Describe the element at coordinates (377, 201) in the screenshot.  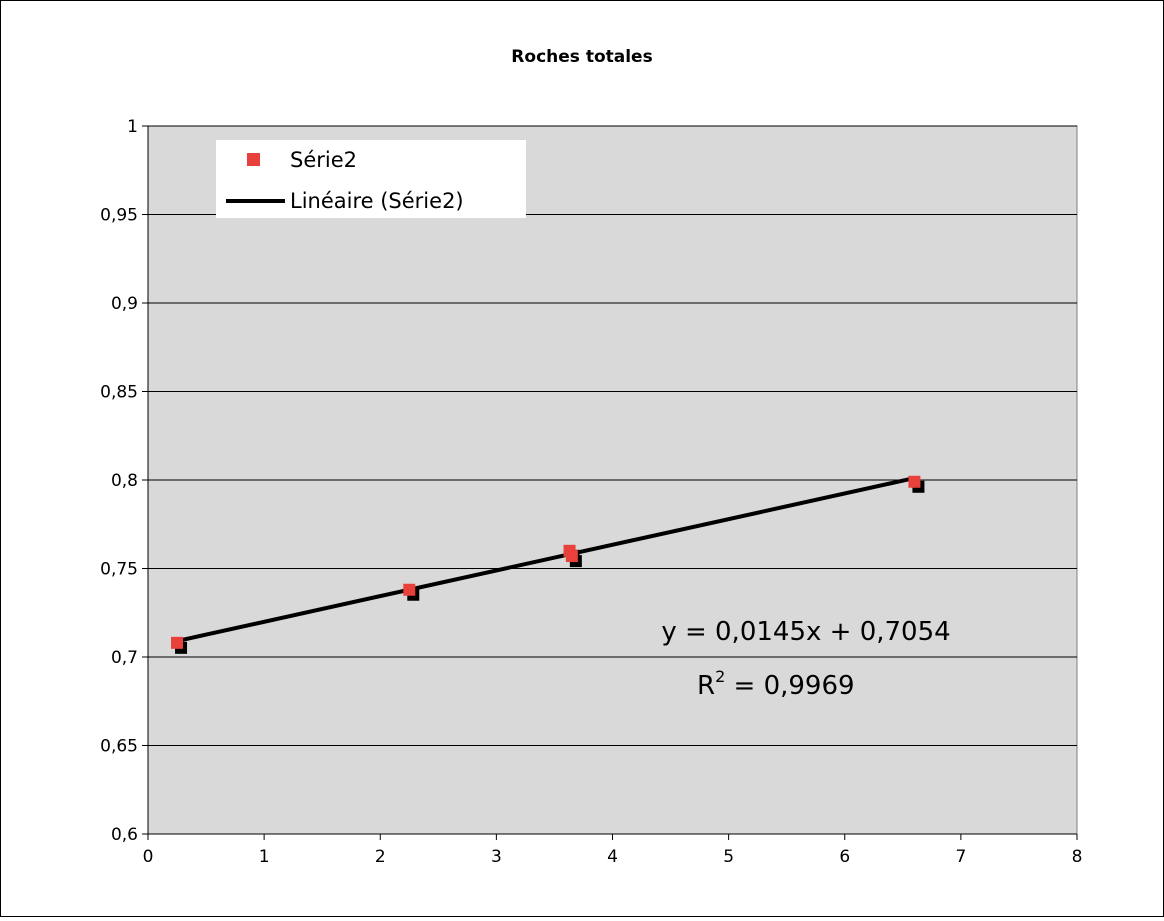
I see `legend-trendline-label: Linéaire (Série2)` at that location.